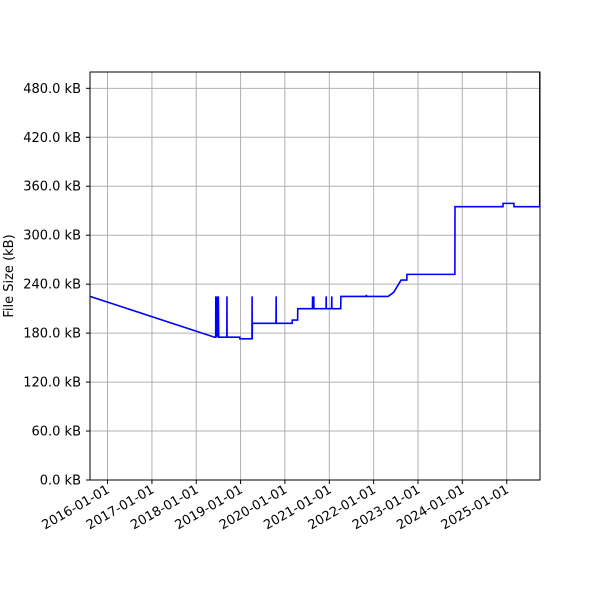  Describe the element at coordinates (52, 138) in the screenshot. I see `y-tick-label: 420.0 kB` at that location.